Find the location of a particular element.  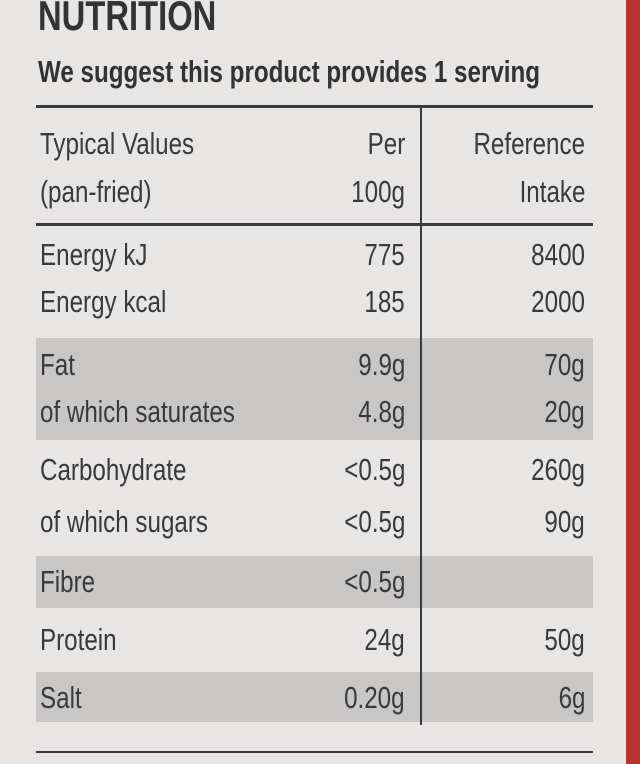

nutrient-name: Fat is located at coordinates (57, 364).